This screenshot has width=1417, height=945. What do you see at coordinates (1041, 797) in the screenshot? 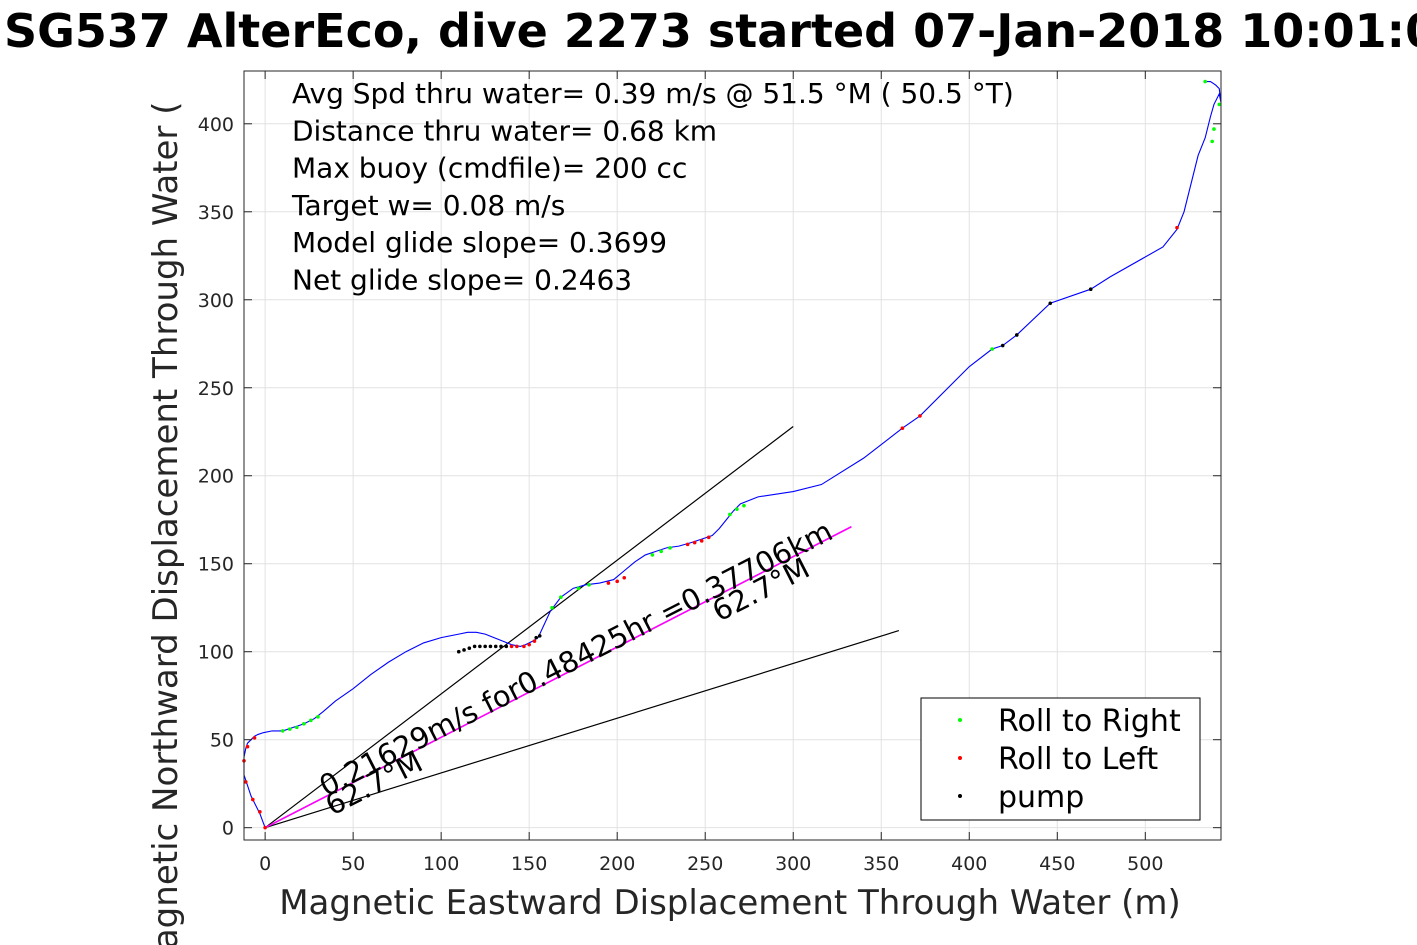
I see `legend-label: pump` at bounding box center [1041, 797].